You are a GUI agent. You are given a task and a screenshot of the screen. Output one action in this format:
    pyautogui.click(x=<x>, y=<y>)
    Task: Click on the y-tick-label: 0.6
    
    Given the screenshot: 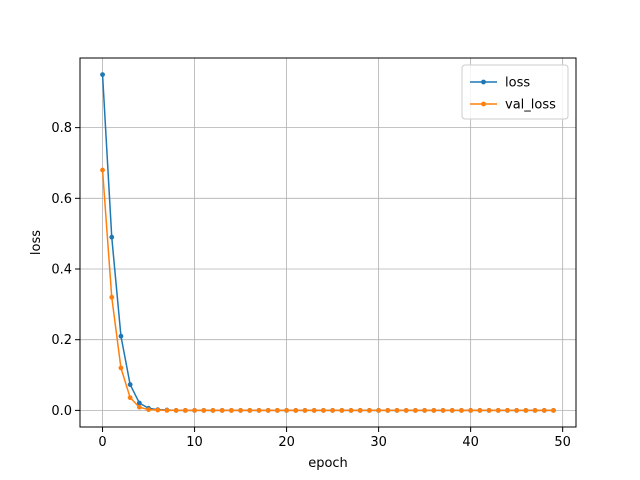 What is the action you would take?
    pyautogui.click(x=61, y=199)
    